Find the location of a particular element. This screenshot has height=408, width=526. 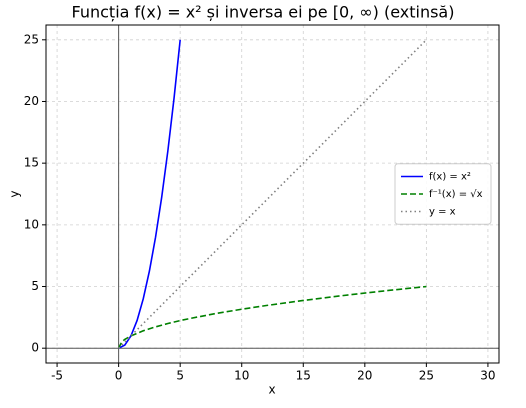

legend-box is located at coordinates (443, 194).